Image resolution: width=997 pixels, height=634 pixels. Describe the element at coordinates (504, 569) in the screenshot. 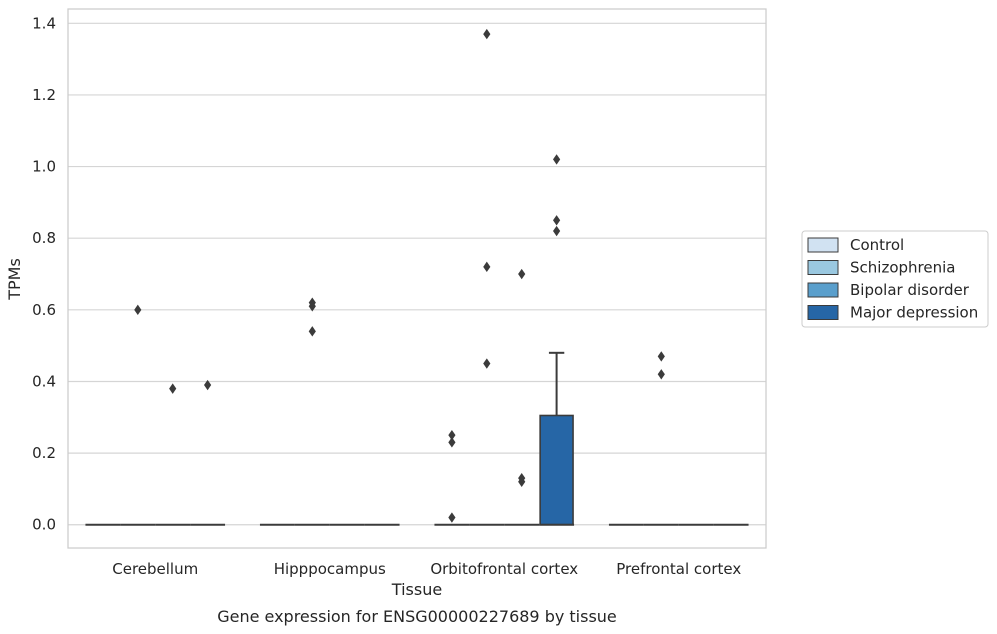

I see `x-tick-label: Orbitofrontal cortex` at that location.